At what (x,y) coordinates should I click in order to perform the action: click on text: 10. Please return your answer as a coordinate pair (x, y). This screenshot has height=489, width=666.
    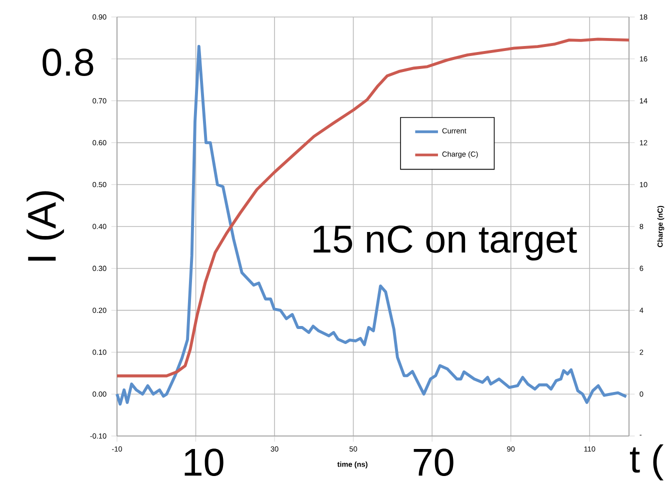
    Looking at the image, I should click on (204, 462).